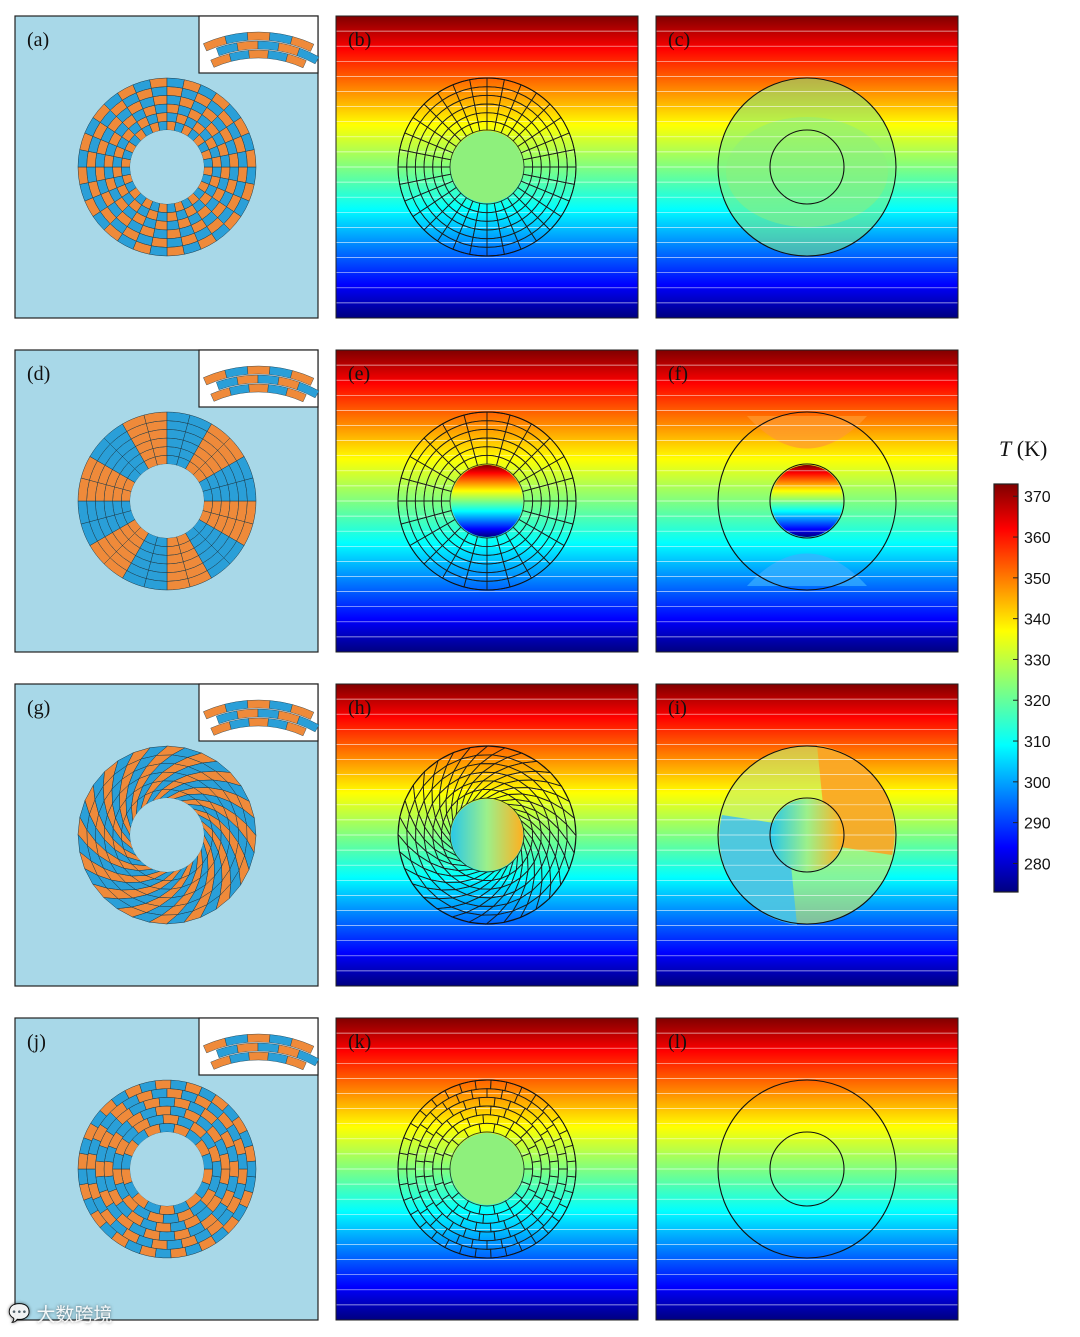 The image size is (1080, 1337). What do you see at coordinates (1022, 664) in the screenshot?
I see `temperature-colorbar: T (K) 370 360 350 340 330 320 310 300 290 280` at bounding box center [1022, 664].